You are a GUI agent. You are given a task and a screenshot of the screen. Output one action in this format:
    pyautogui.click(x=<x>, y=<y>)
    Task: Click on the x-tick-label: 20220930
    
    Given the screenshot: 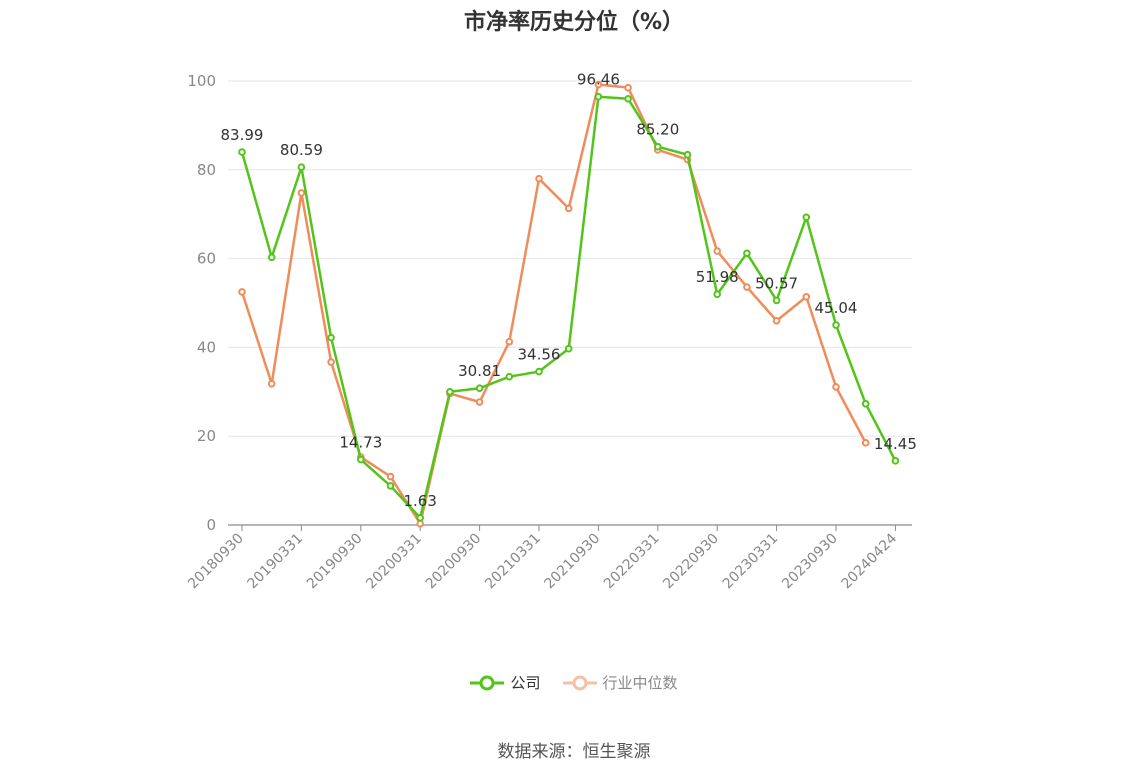 What is the action you would take?
    pyautogui.click(x=691, y=562)
    